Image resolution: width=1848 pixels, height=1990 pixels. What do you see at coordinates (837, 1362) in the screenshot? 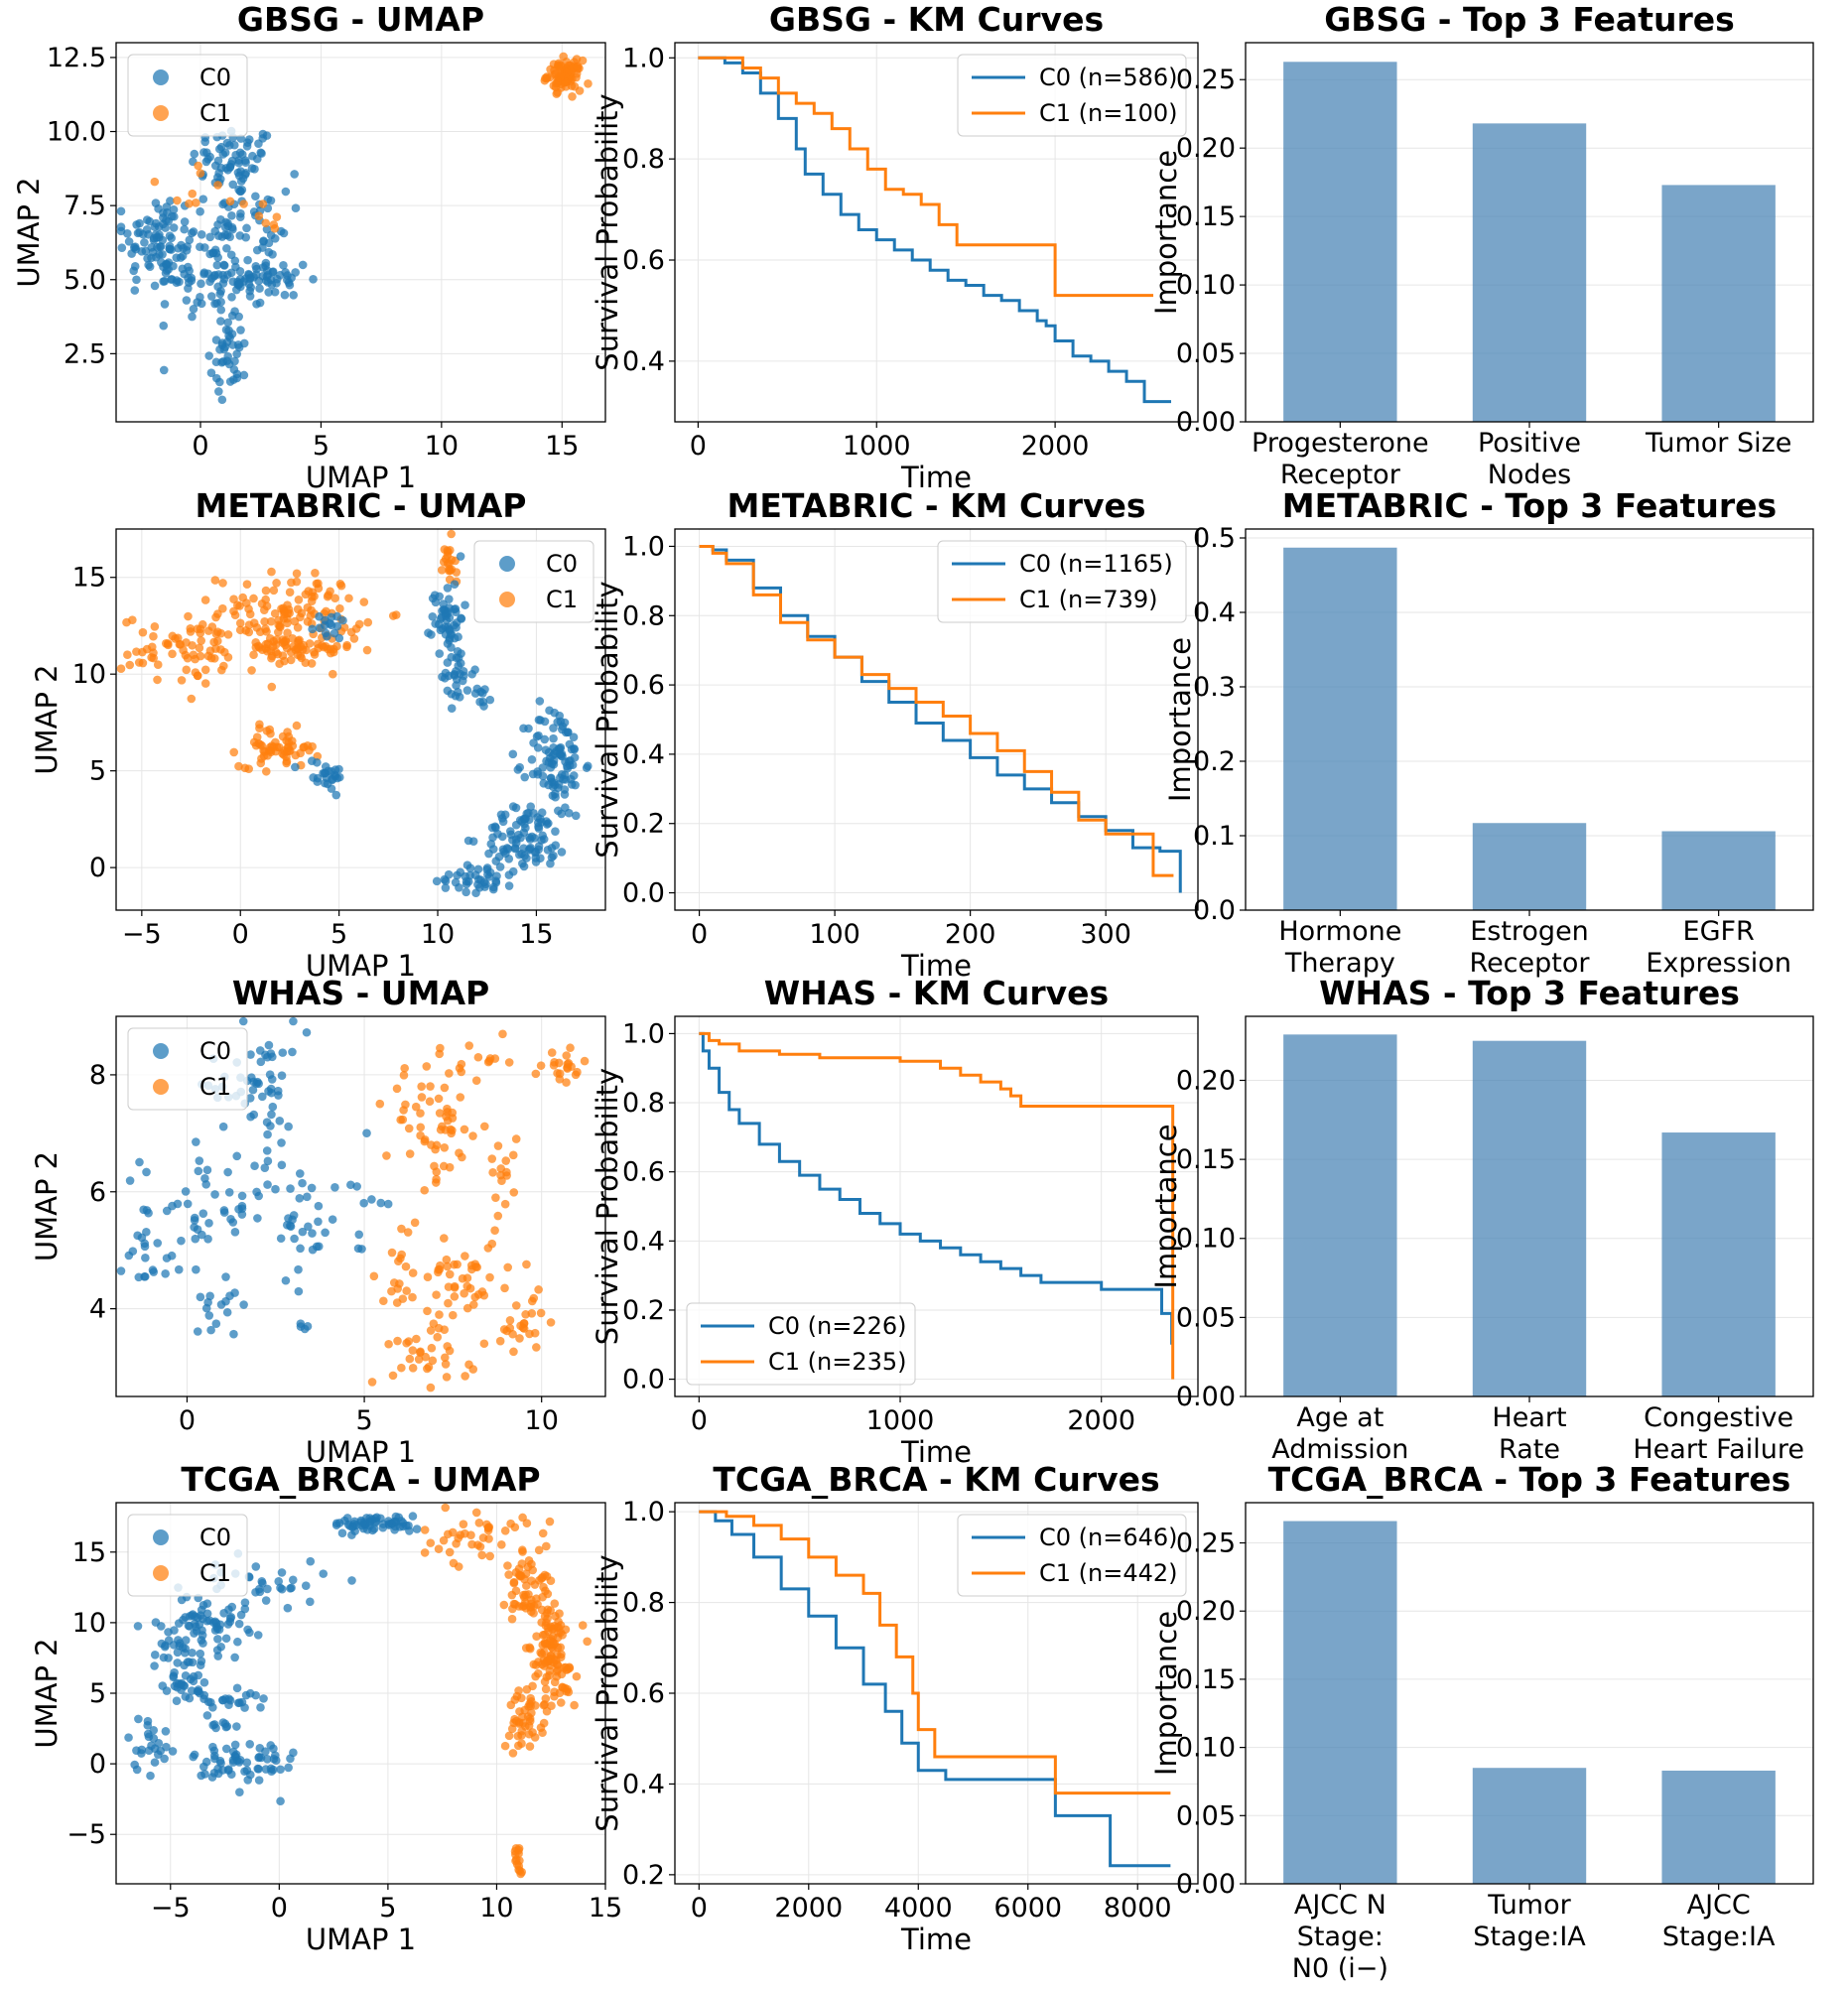
I see `legend-label: C1 (n=235)` at bounding box center [837, 1362].